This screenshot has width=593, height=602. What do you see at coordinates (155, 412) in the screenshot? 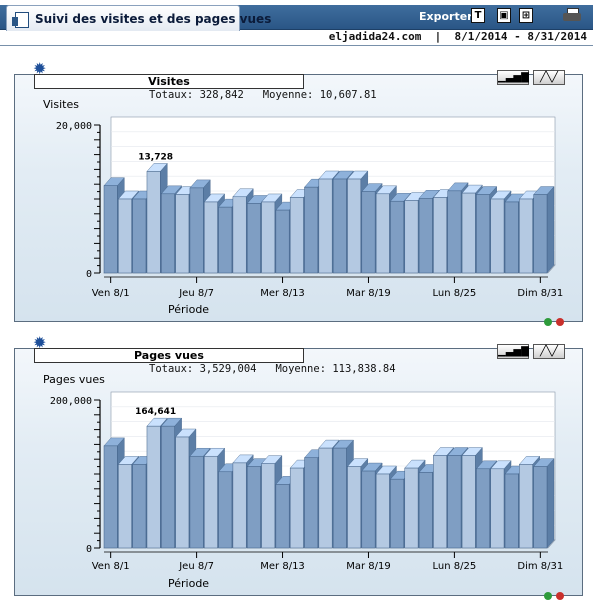
I see `pages-vues-peak-label: 164,641` at bounding box center [155, 412].